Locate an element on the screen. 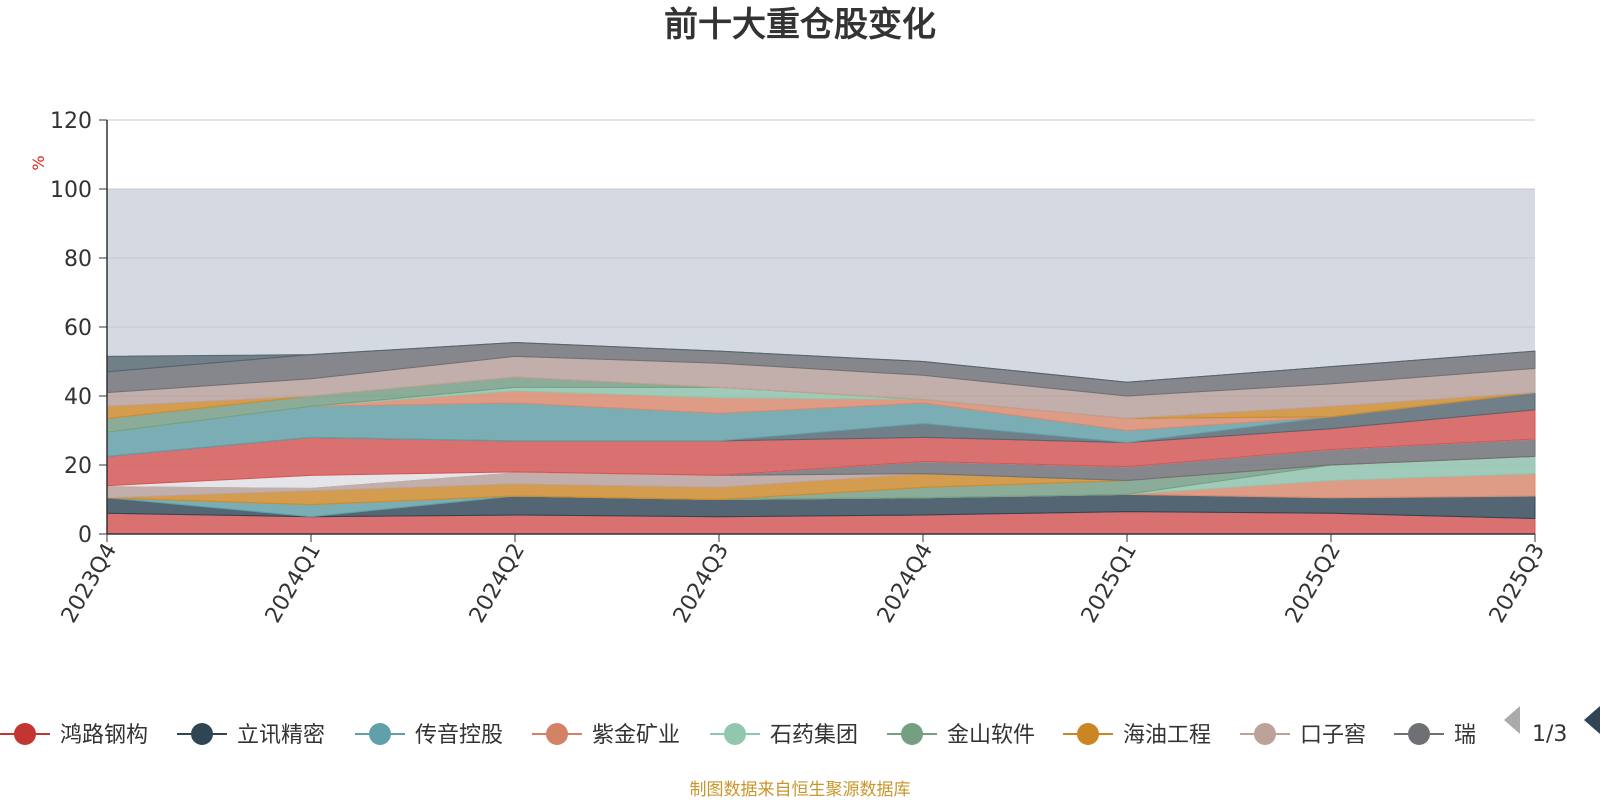 Image resolution: width=1600 pixels, height=800 pixels. legend-label: 海油工程 is located at coordinates (1167, 735).